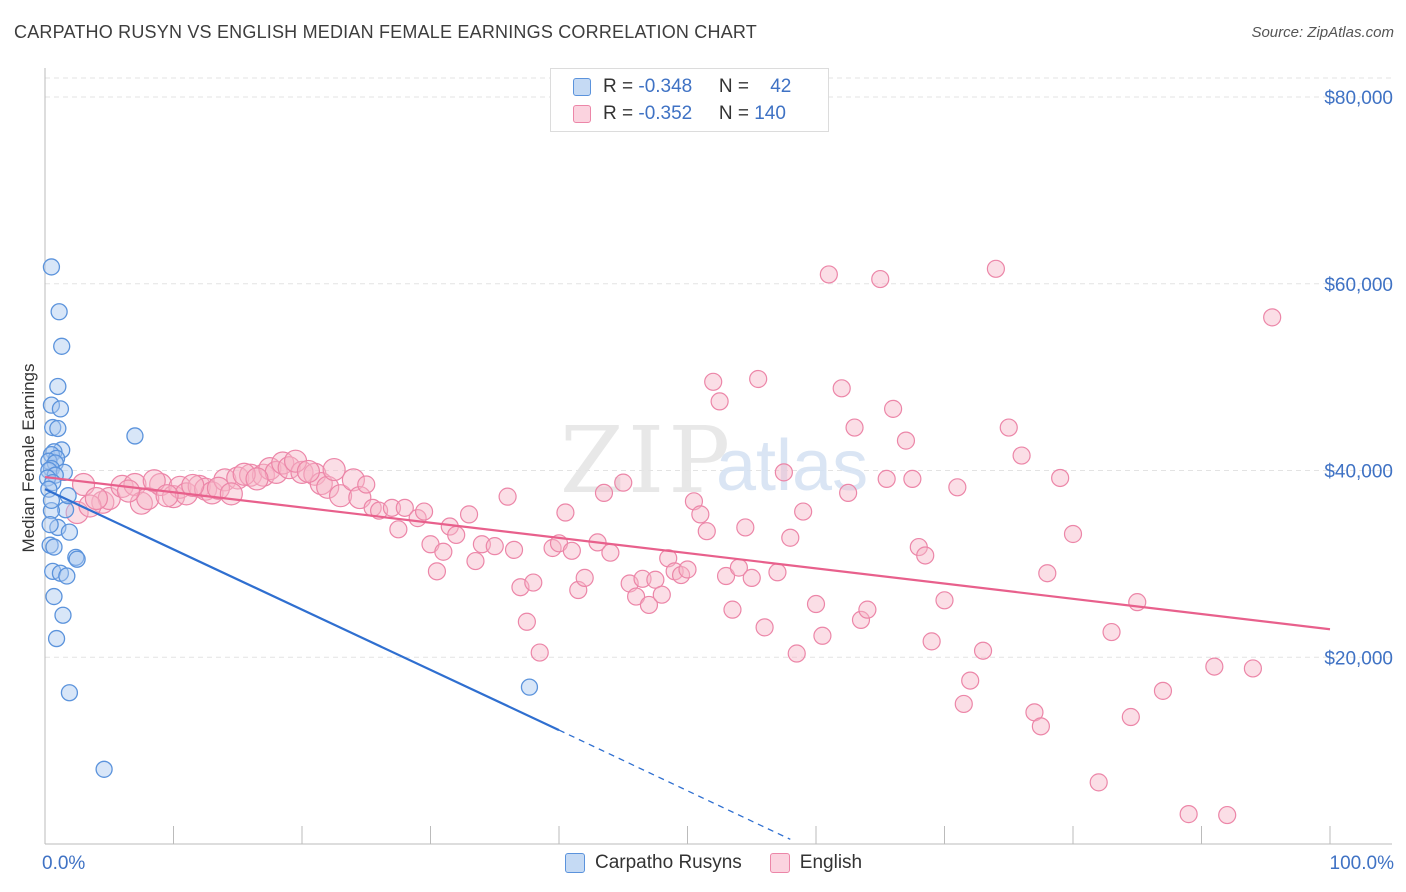  Describe the element at coordinates (647, 460) in the screenshot. I see `watermark-zip: ZIP` at that location.